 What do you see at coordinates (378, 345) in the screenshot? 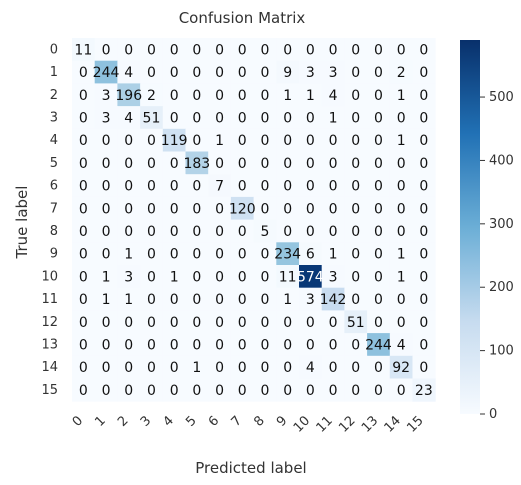
I see `heatmap-cell-value: 244` at bounding box center [378, 345].